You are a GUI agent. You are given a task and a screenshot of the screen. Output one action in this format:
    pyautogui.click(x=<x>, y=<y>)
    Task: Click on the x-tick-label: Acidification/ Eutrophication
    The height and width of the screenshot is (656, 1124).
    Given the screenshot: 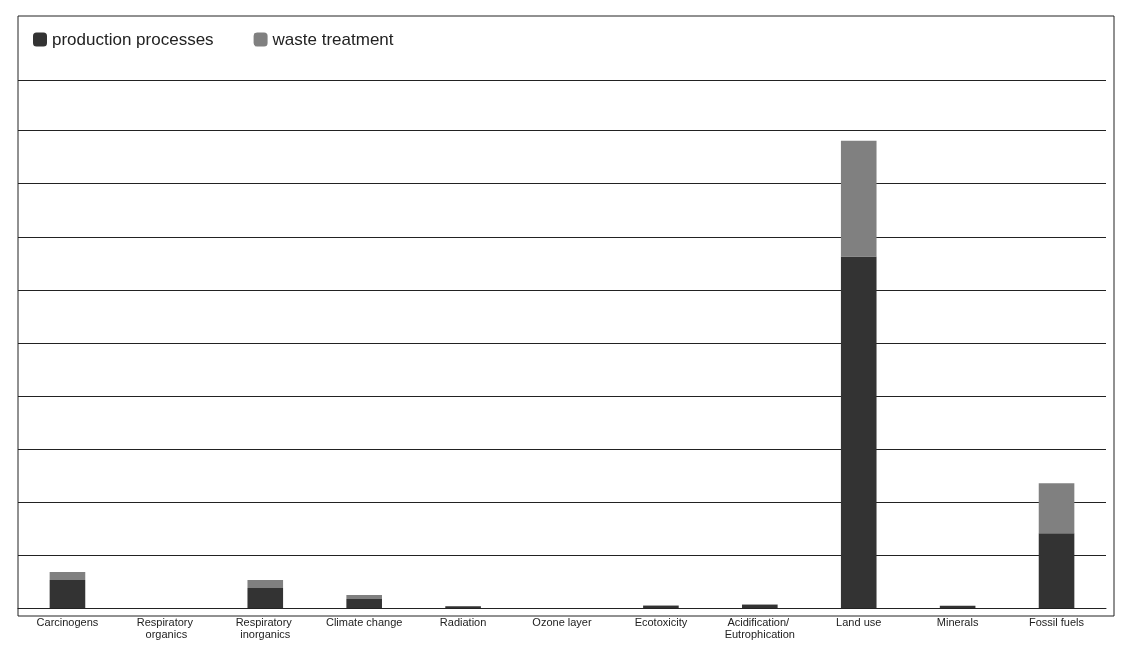 What is the action you would take?
    pyautogui.click(x=759, y=628)
    